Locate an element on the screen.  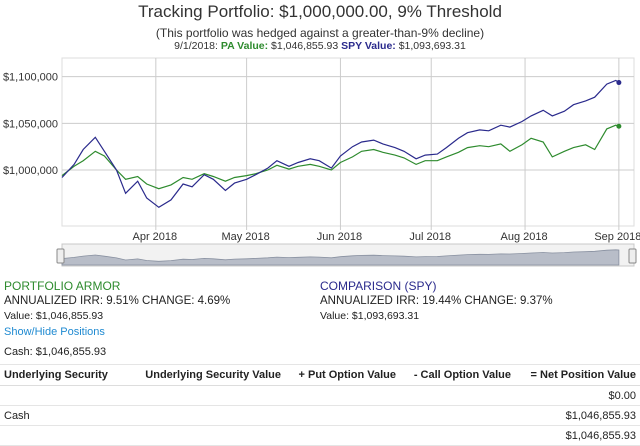
y-axis: $1,000,000 $1,050,000 $1,100,000 is located at coordinates (30, 124).